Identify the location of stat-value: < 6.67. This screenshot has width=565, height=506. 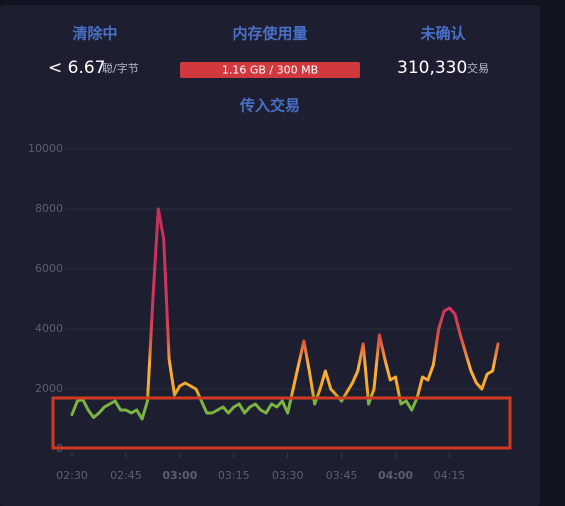
(77, 68).